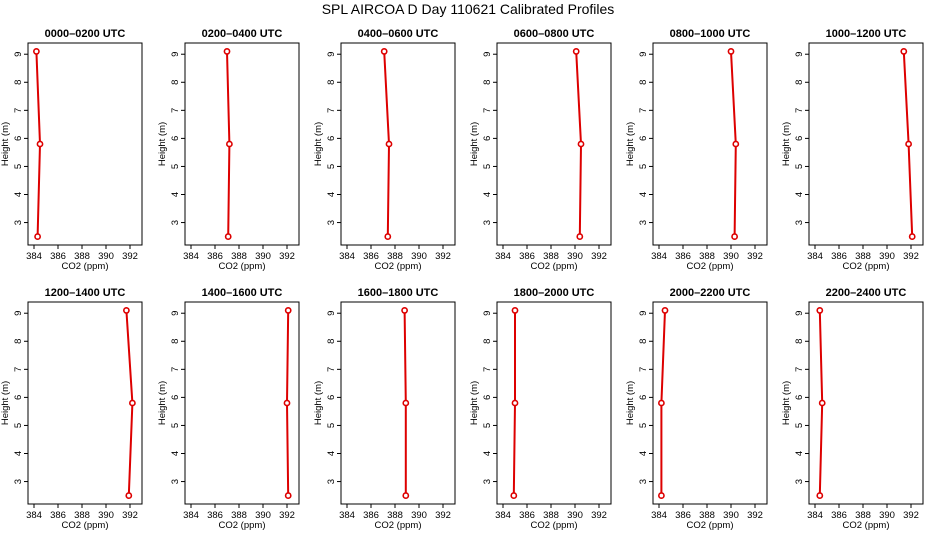 The height and width of the screenshot is (540, 936). I want to click on panel-title: 0600–0800 UTC, so click(554, 34).